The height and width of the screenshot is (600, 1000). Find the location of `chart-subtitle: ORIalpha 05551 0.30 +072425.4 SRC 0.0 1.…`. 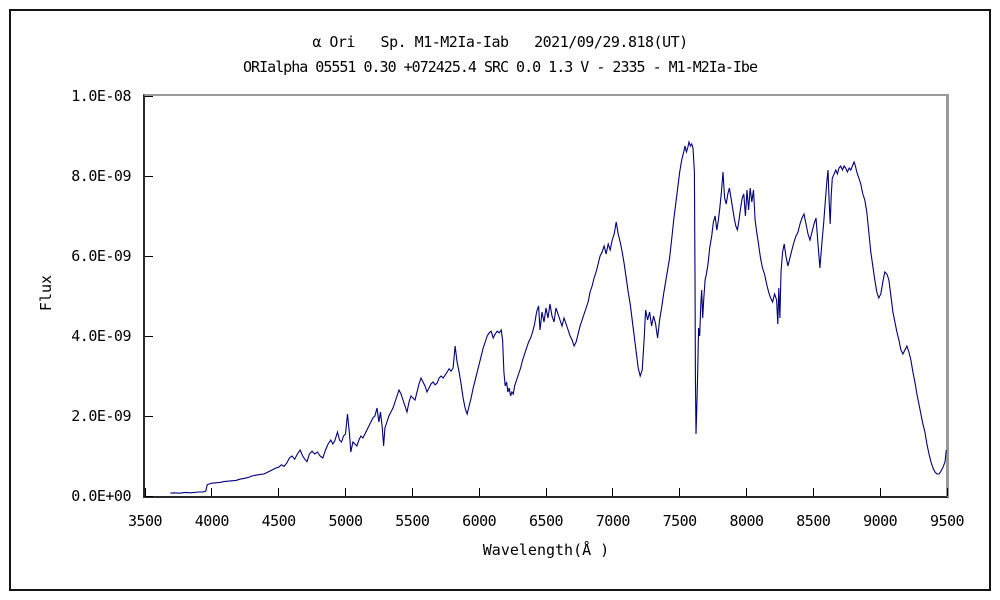

chart-subtitle: ORIalpha 05551 0.30 +072425.4 SRC 0.0 1.… is located at coordinates (500, 67).